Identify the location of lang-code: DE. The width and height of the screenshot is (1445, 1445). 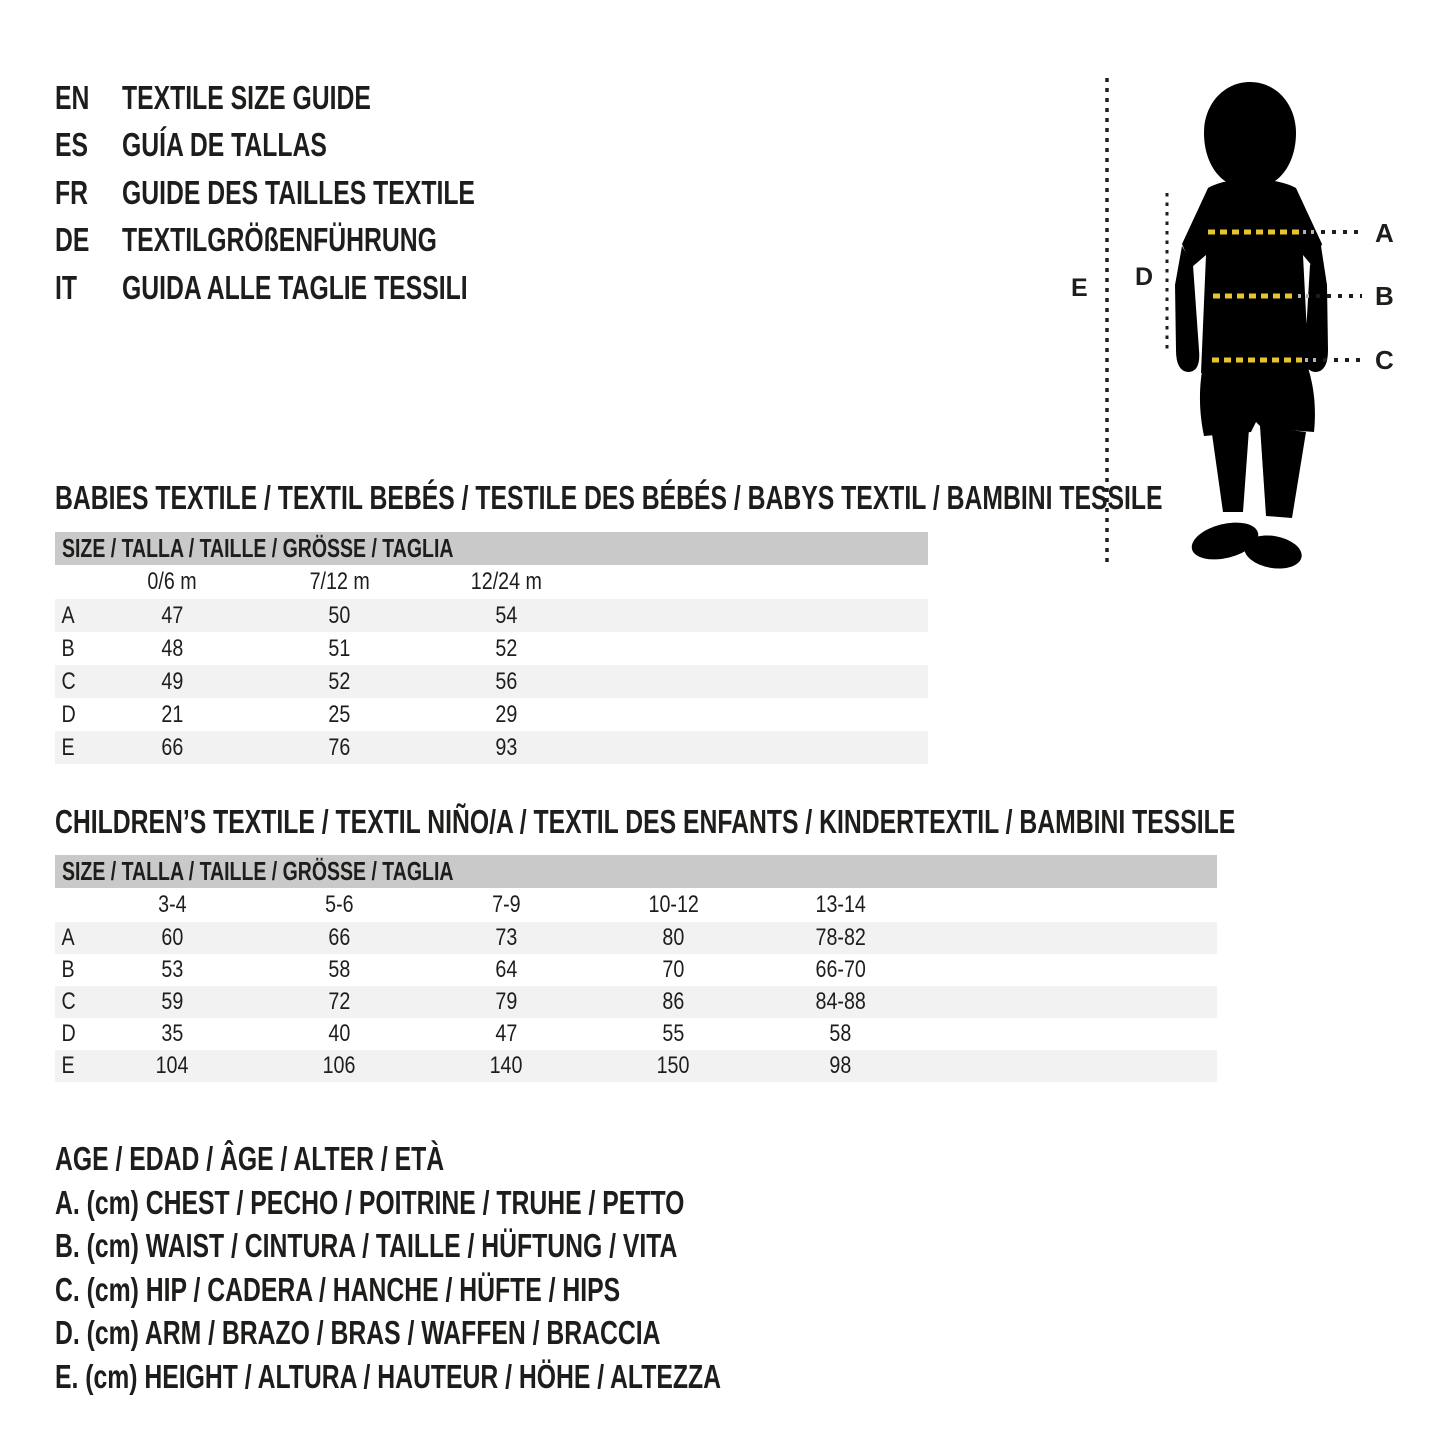
(72, 240).